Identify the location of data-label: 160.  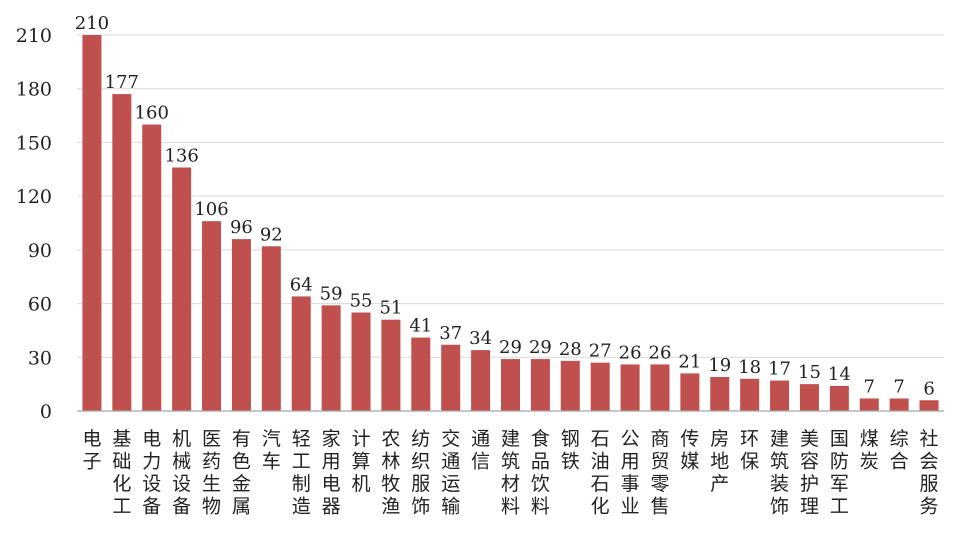
(152, 113).